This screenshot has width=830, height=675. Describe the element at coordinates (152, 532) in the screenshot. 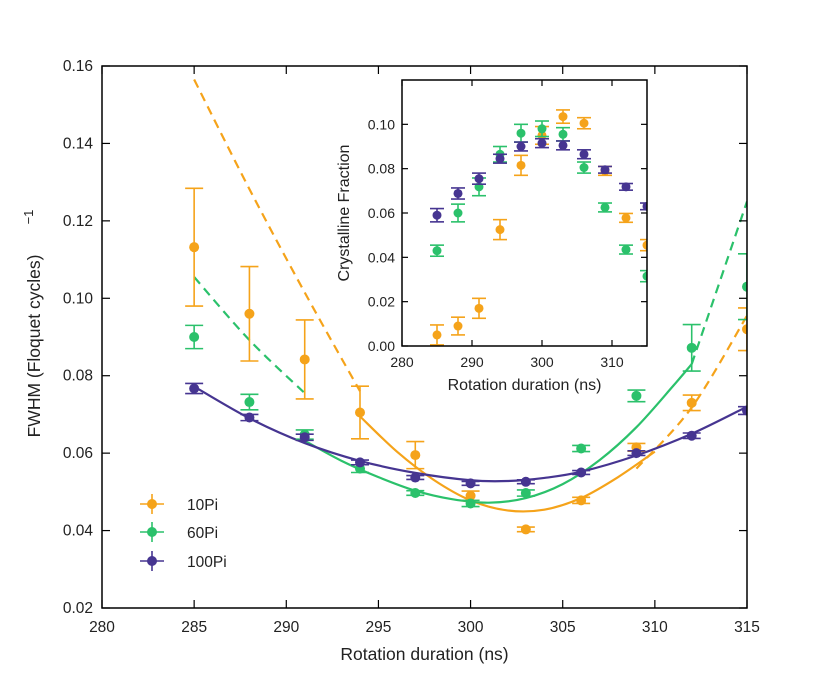

I see `legend-marker-60pi` at that location.